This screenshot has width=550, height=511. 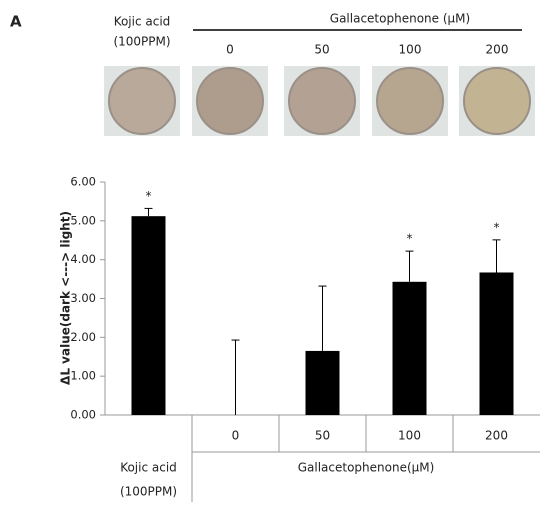 What do you see at coordinates (236, 436) in the screenshot?
I see `x-tick-label: 0` at bounding box center [236, 436].